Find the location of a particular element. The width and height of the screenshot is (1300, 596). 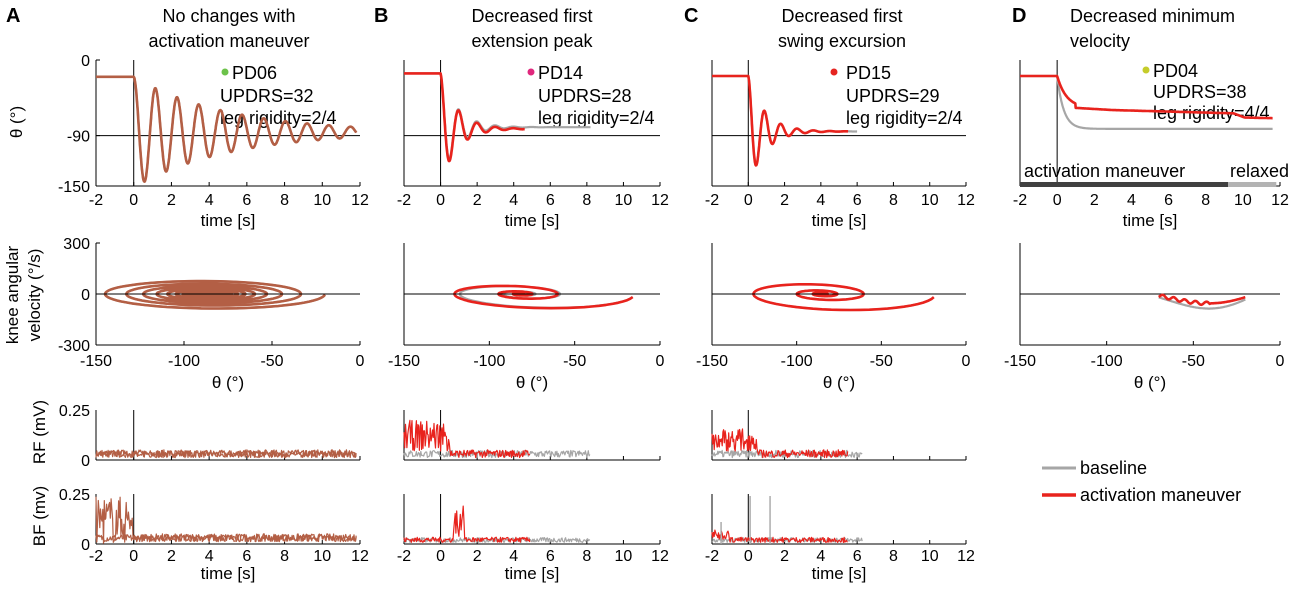

pa-bf-xtick-label: -2 is located at coordinates (96, 556).